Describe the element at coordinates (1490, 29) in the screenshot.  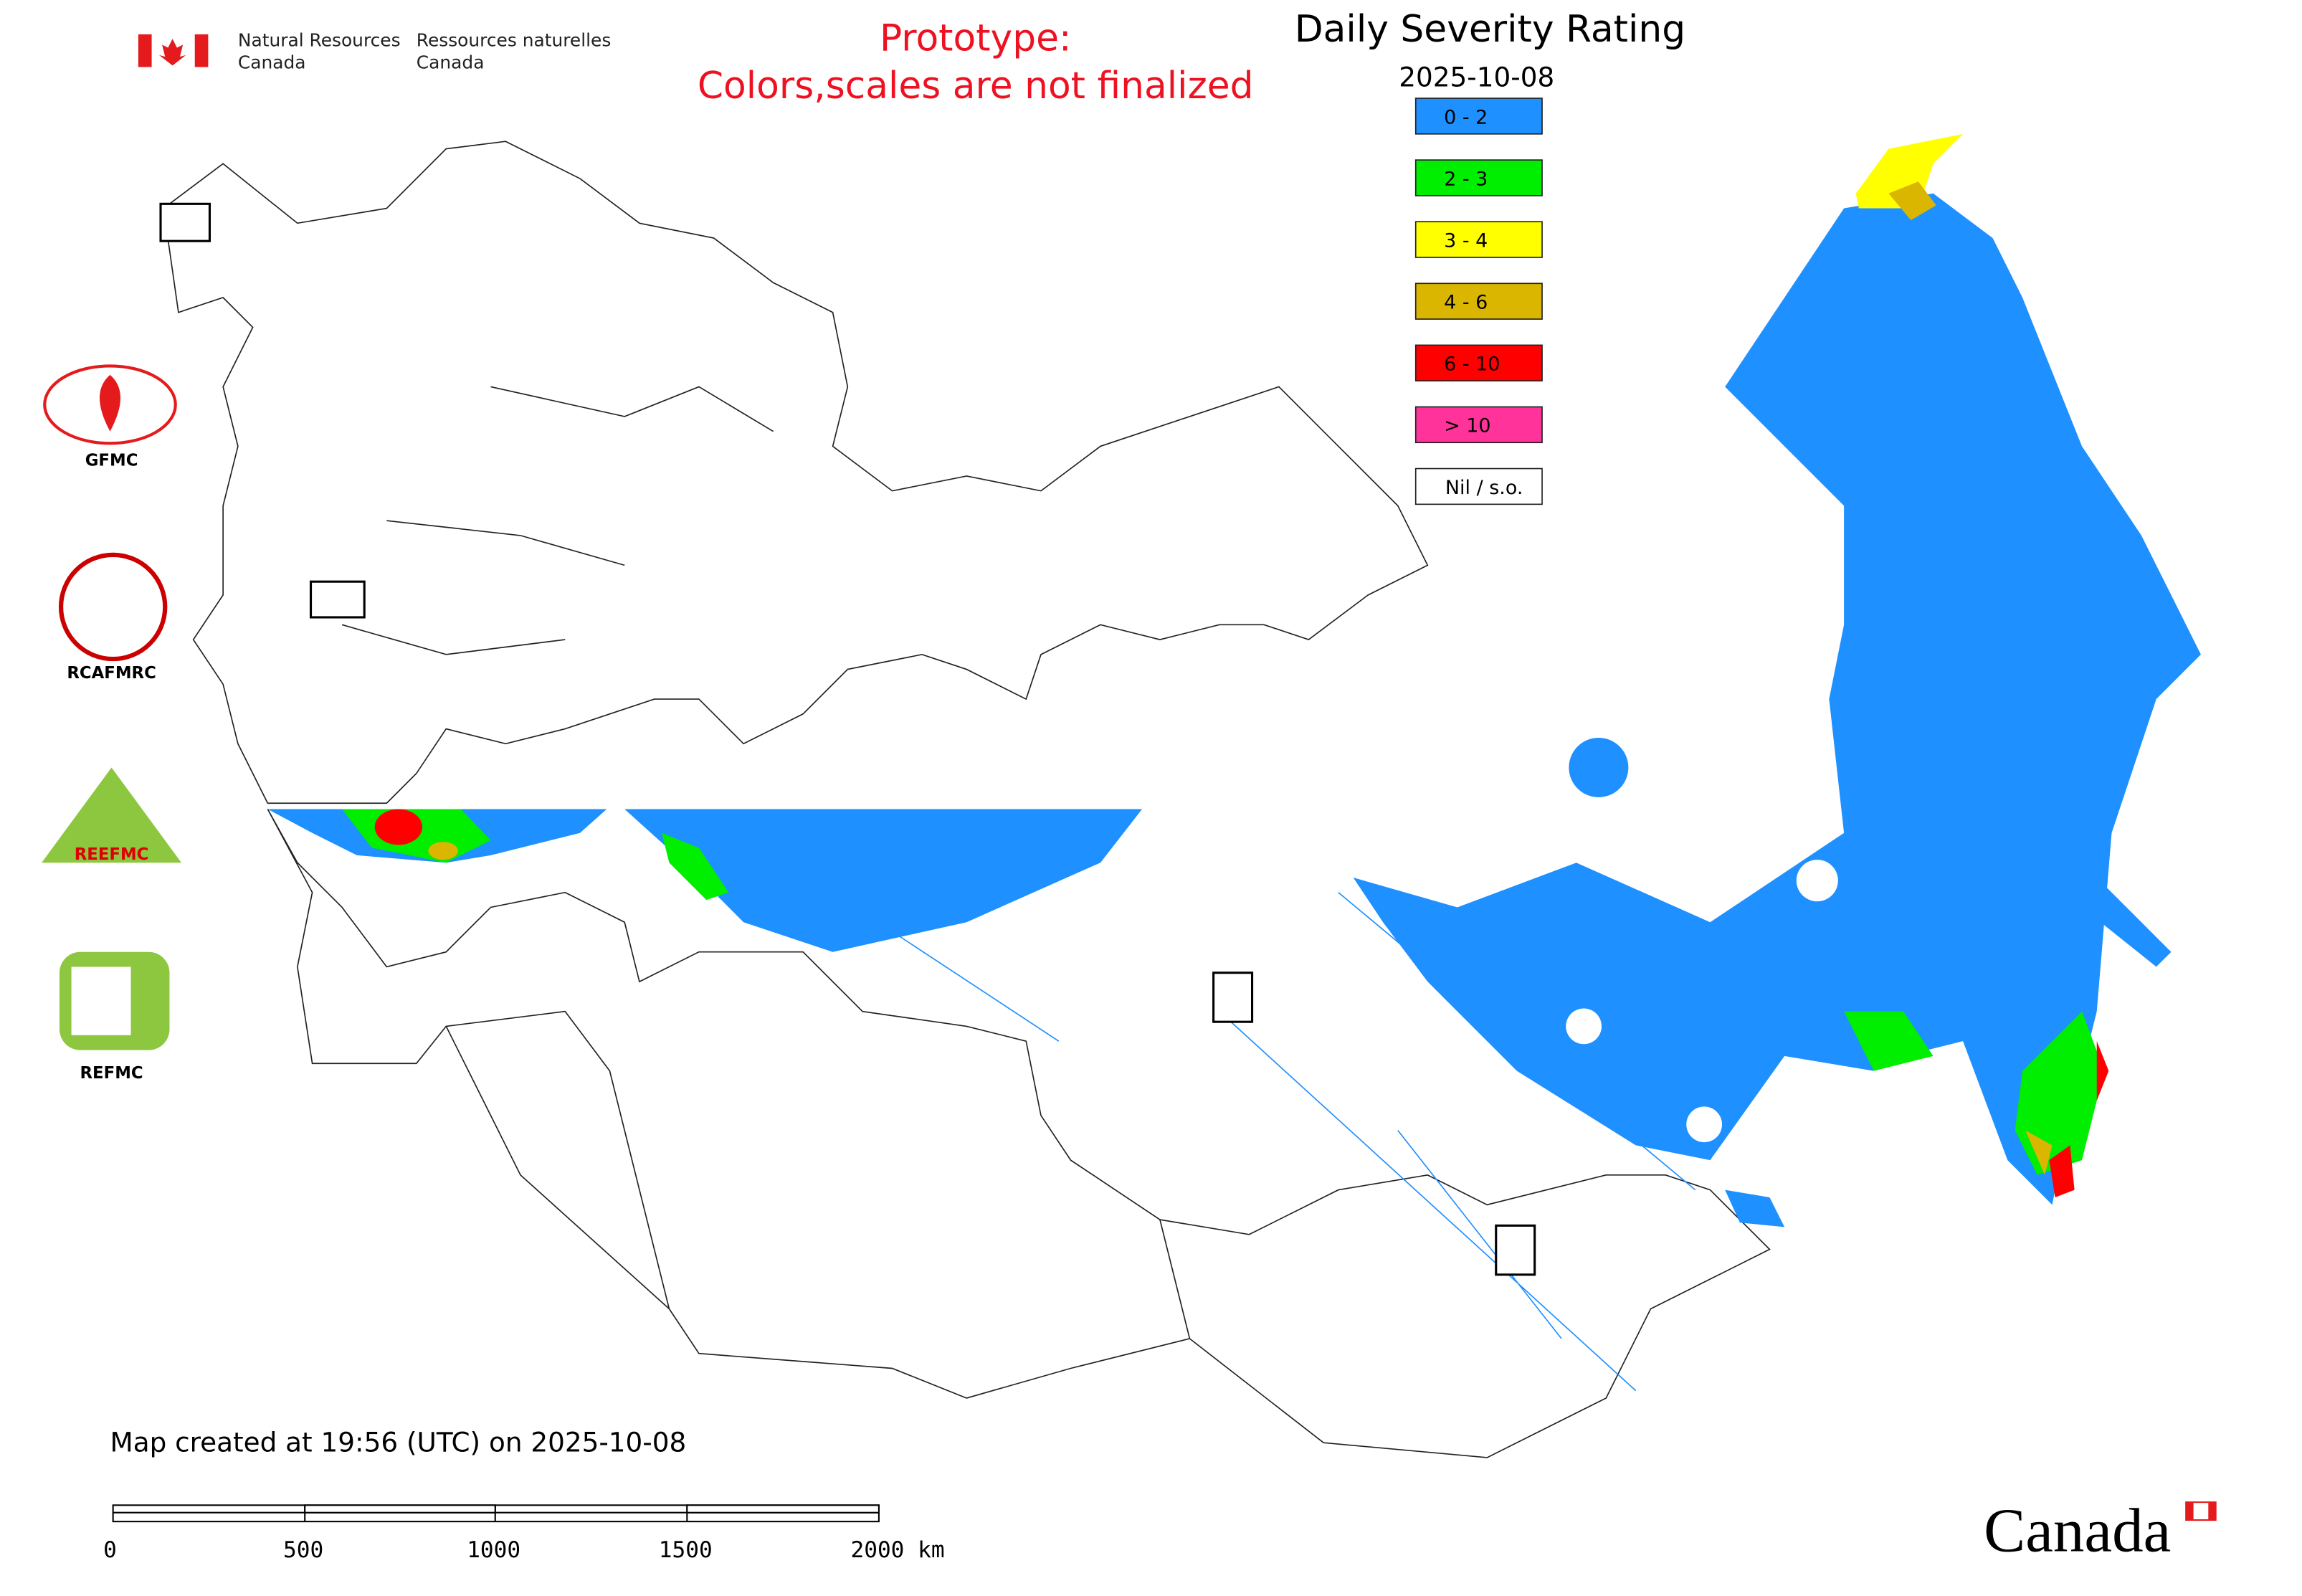
I see `legend-title: Daily Severity Rating` at that location.